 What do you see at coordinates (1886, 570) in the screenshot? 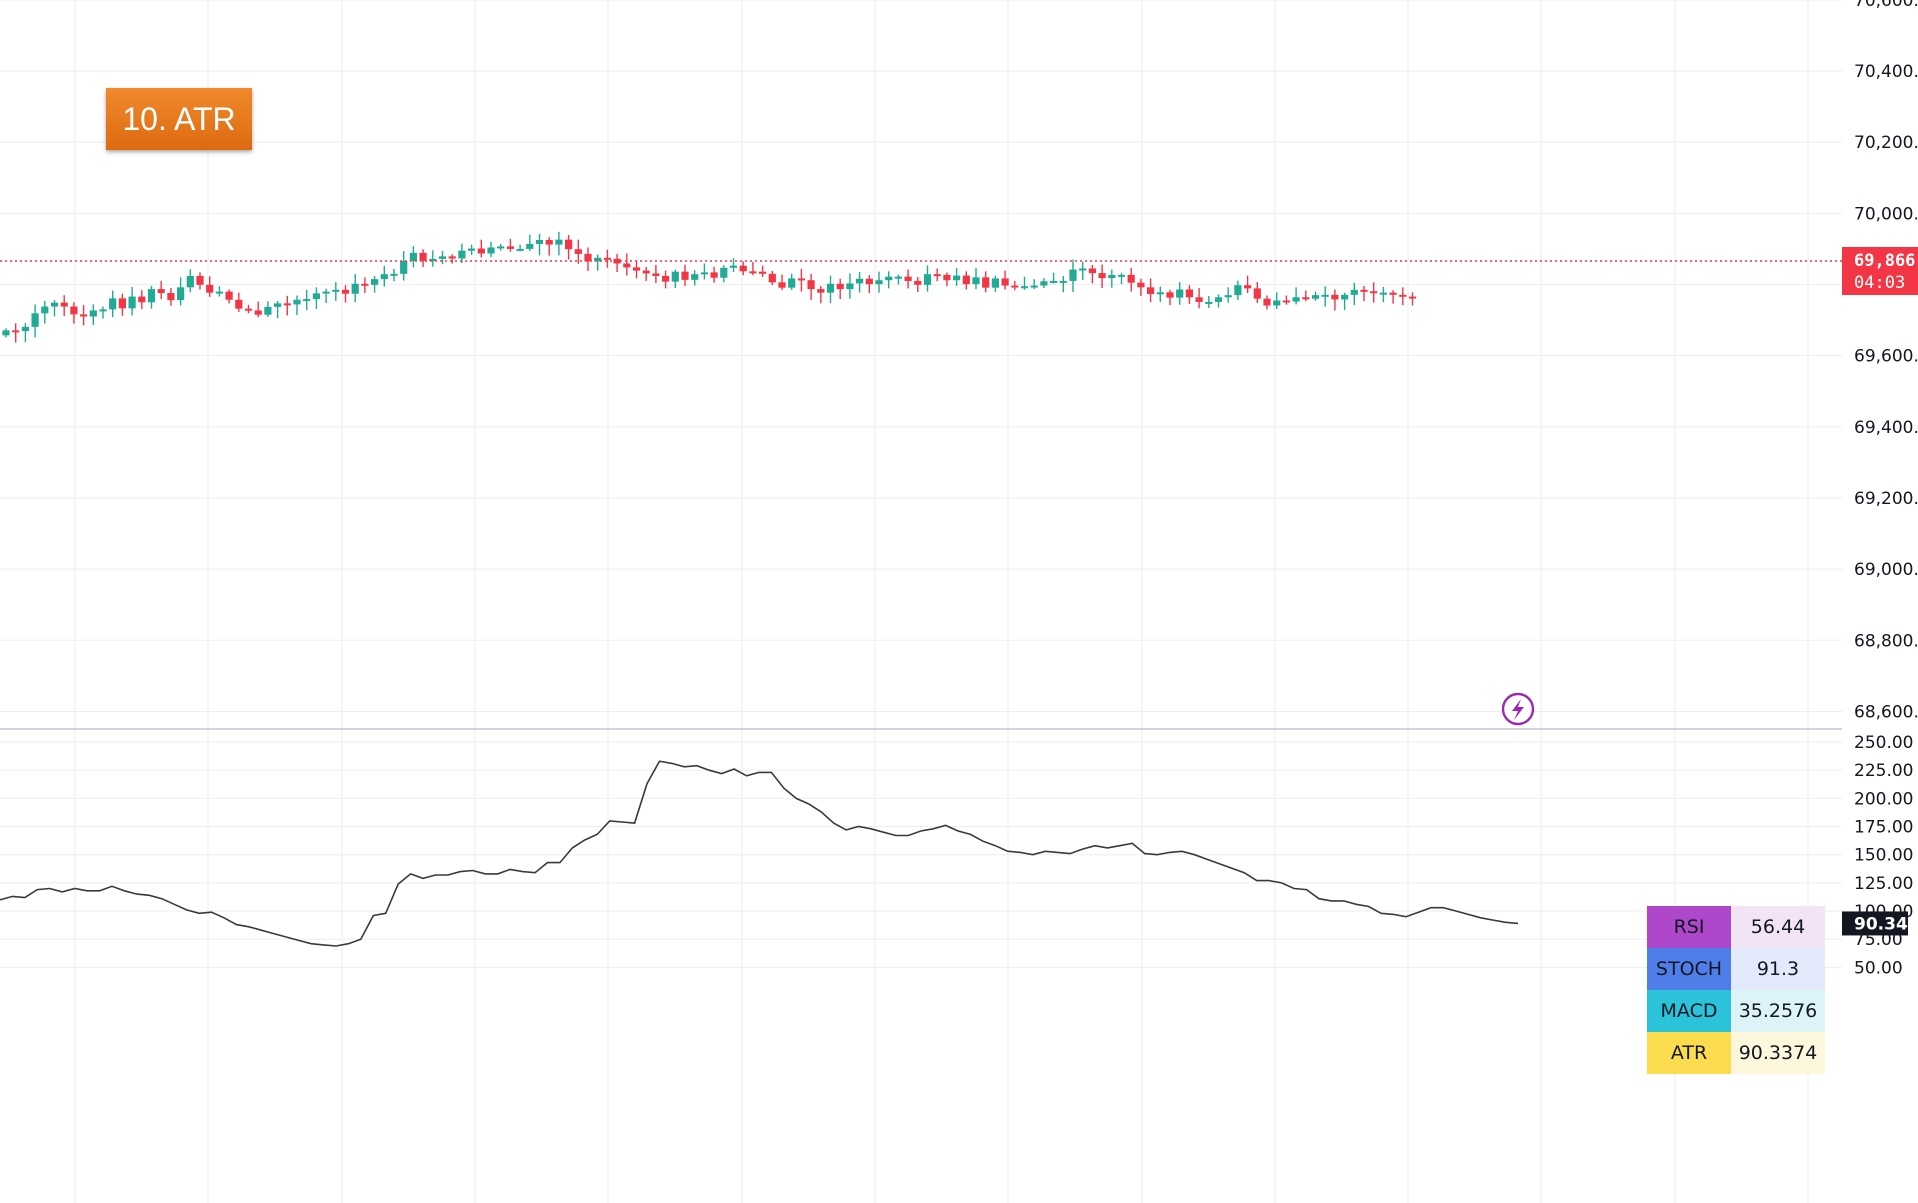
I see `price-tick-label: 69,000.` at bounding box center [1886, 570].